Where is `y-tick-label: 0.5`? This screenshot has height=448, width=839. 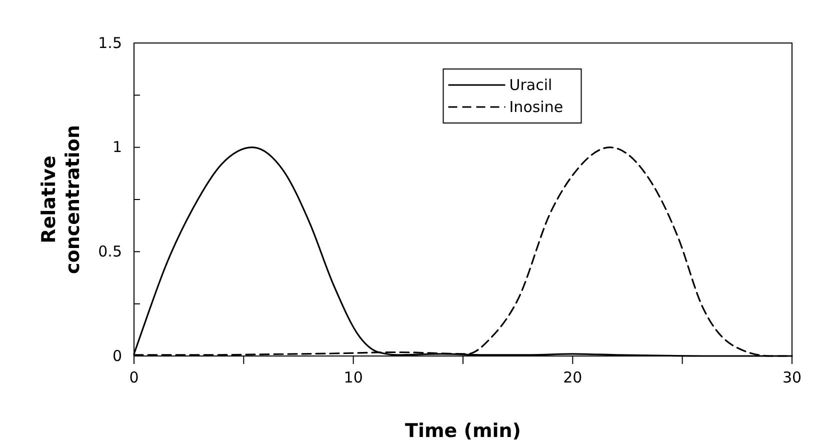
y-tick-label: 0.5 is located at coordinates (110, 251).